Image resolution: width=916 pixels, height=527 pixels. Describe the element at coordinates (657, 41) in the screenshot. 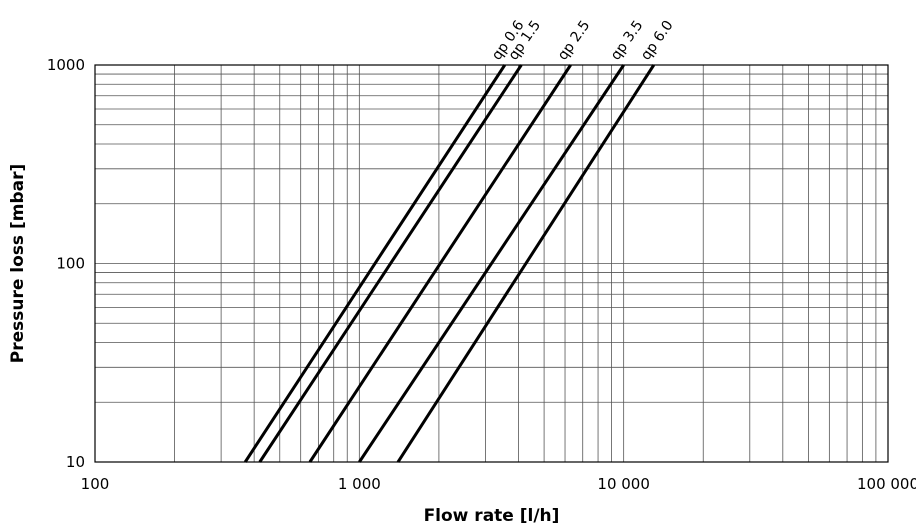

I see `series-label: qp 6.0` at that location.